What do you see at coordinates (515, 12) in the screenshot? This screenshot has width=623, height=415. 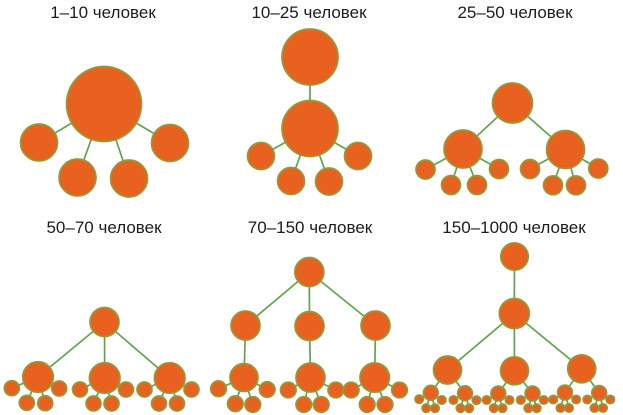 I see `panel-title-25-50: 25–50 человек` at bounding box center [515, 12].